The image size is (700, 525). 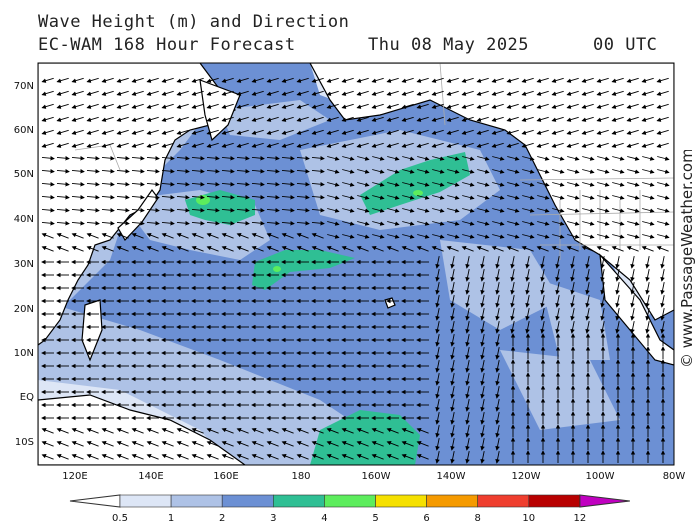 I want to click on lon-label: 120W, so click(x=526, y=476).